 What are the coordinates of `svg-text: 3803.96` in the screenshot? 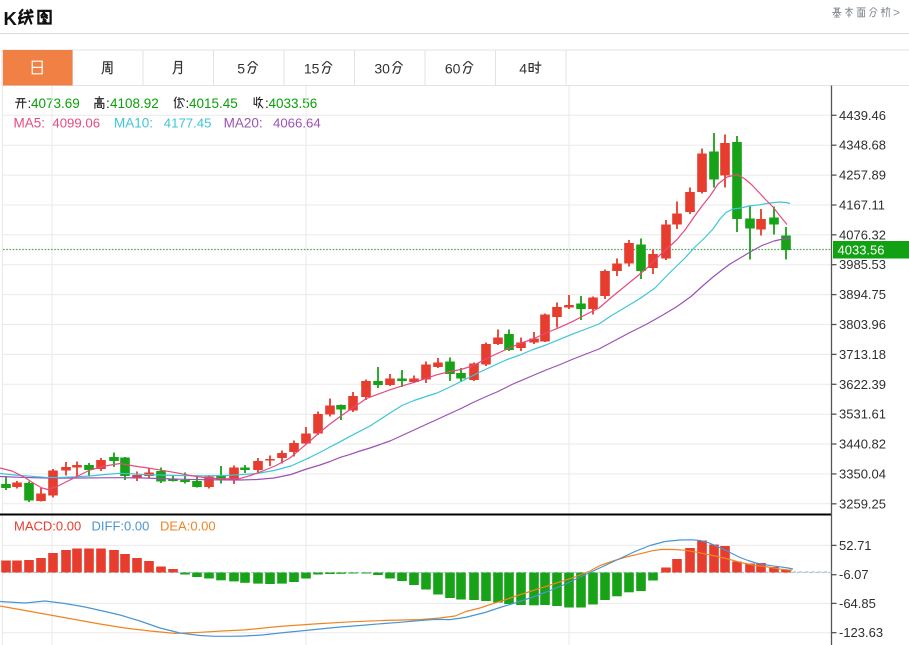 It's located at (862, 324).